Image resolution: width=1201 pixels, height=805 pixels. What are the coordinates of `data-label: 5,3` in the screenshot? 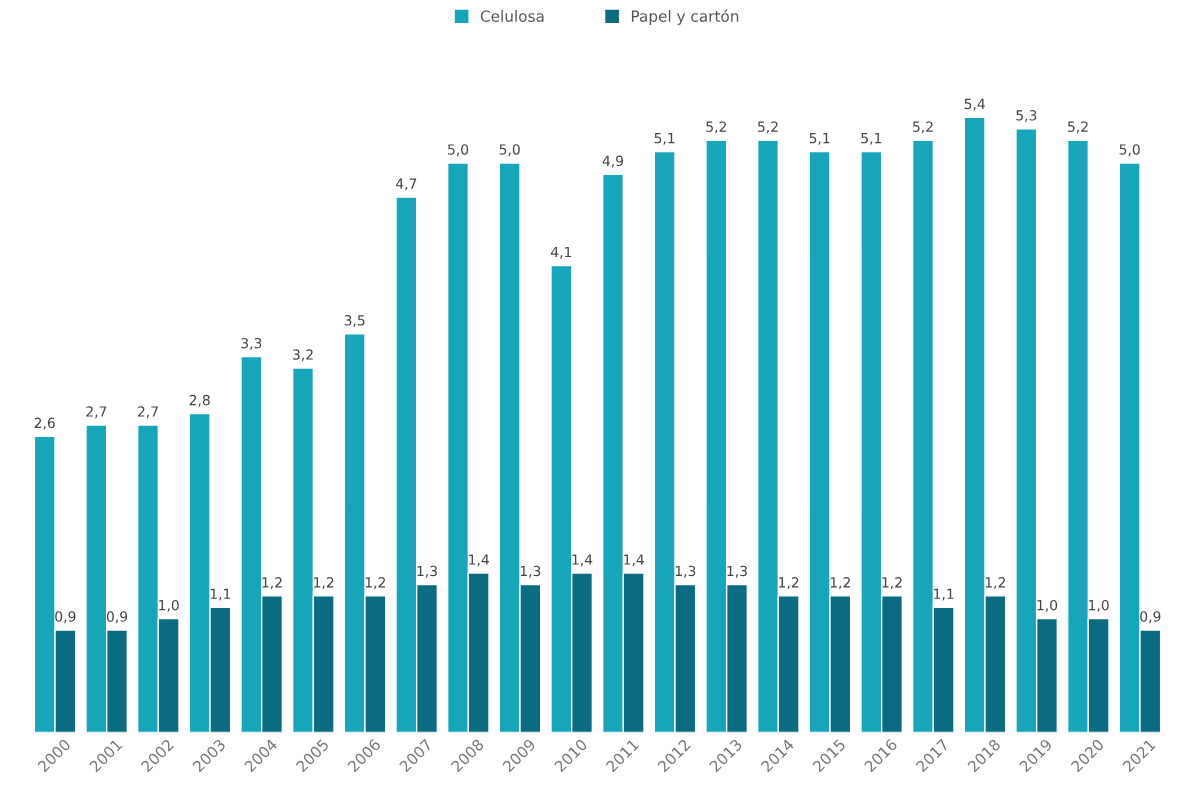 It's located at (1026, 116).